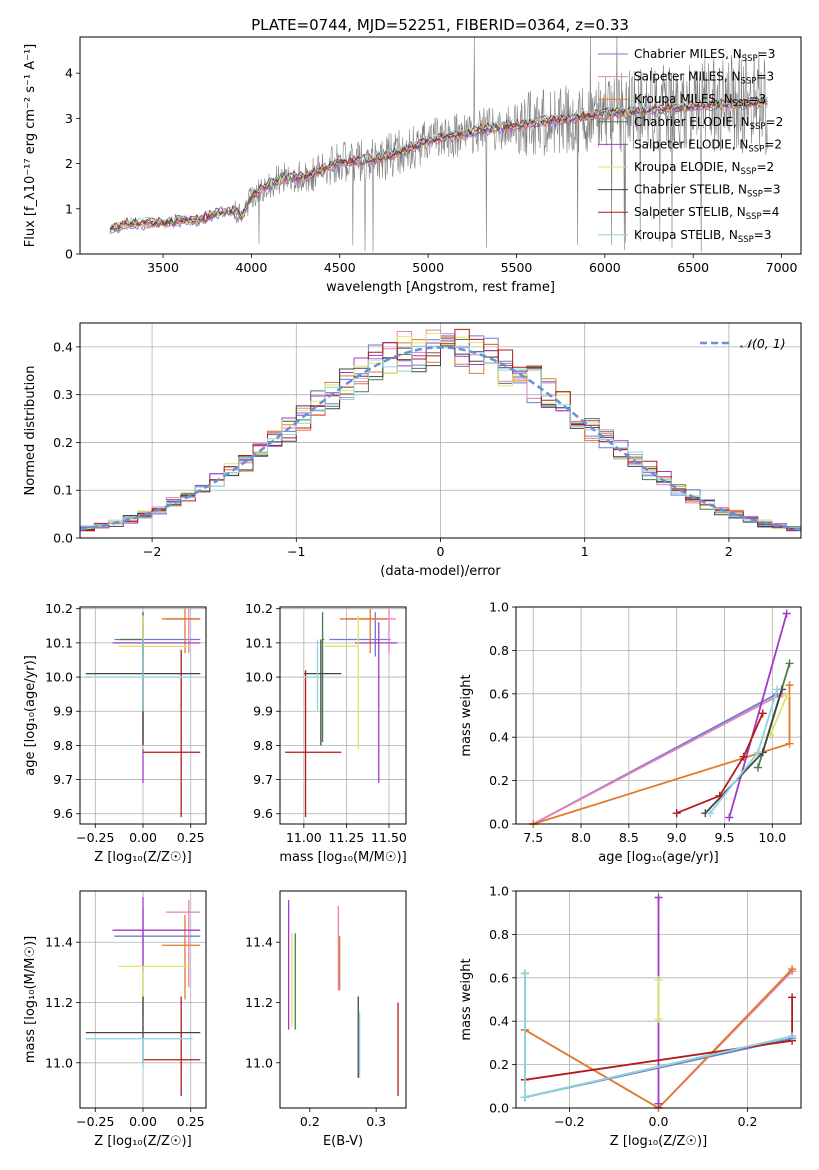  Describe the element at coordinates (440, 438) in the screenshot. I see `residuals-gaussian-line` at that location.